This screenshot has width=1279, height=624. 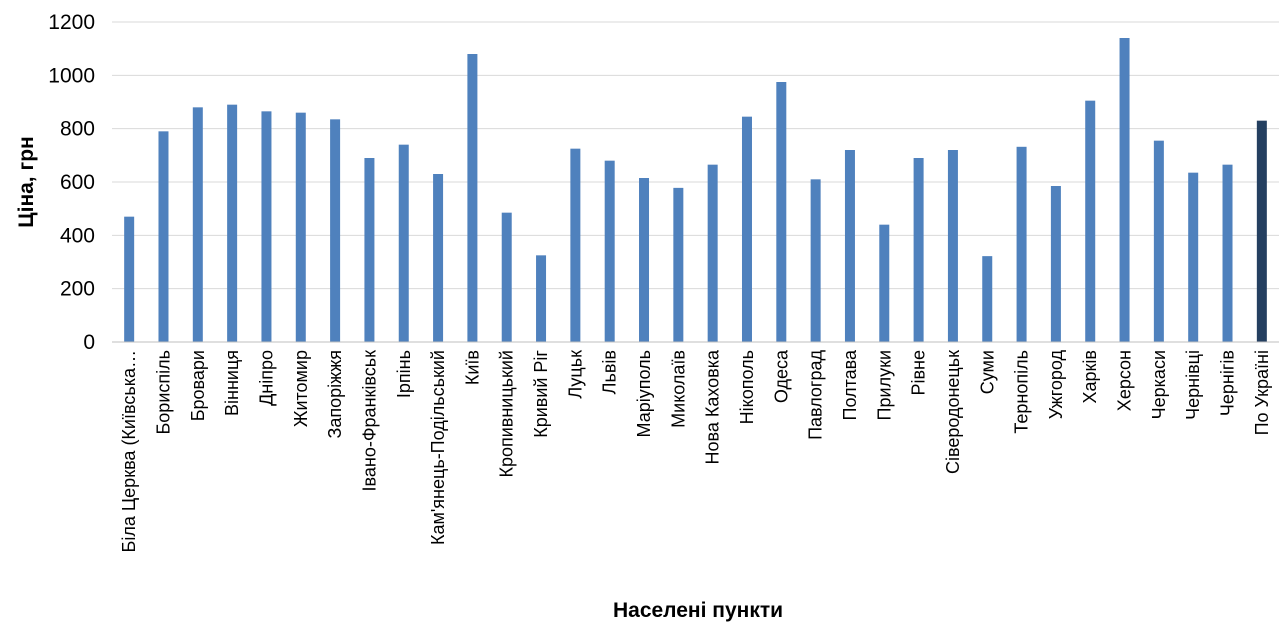 I want to click on x-tick-label: Кривий Ріг, so click(x=541, y=394).